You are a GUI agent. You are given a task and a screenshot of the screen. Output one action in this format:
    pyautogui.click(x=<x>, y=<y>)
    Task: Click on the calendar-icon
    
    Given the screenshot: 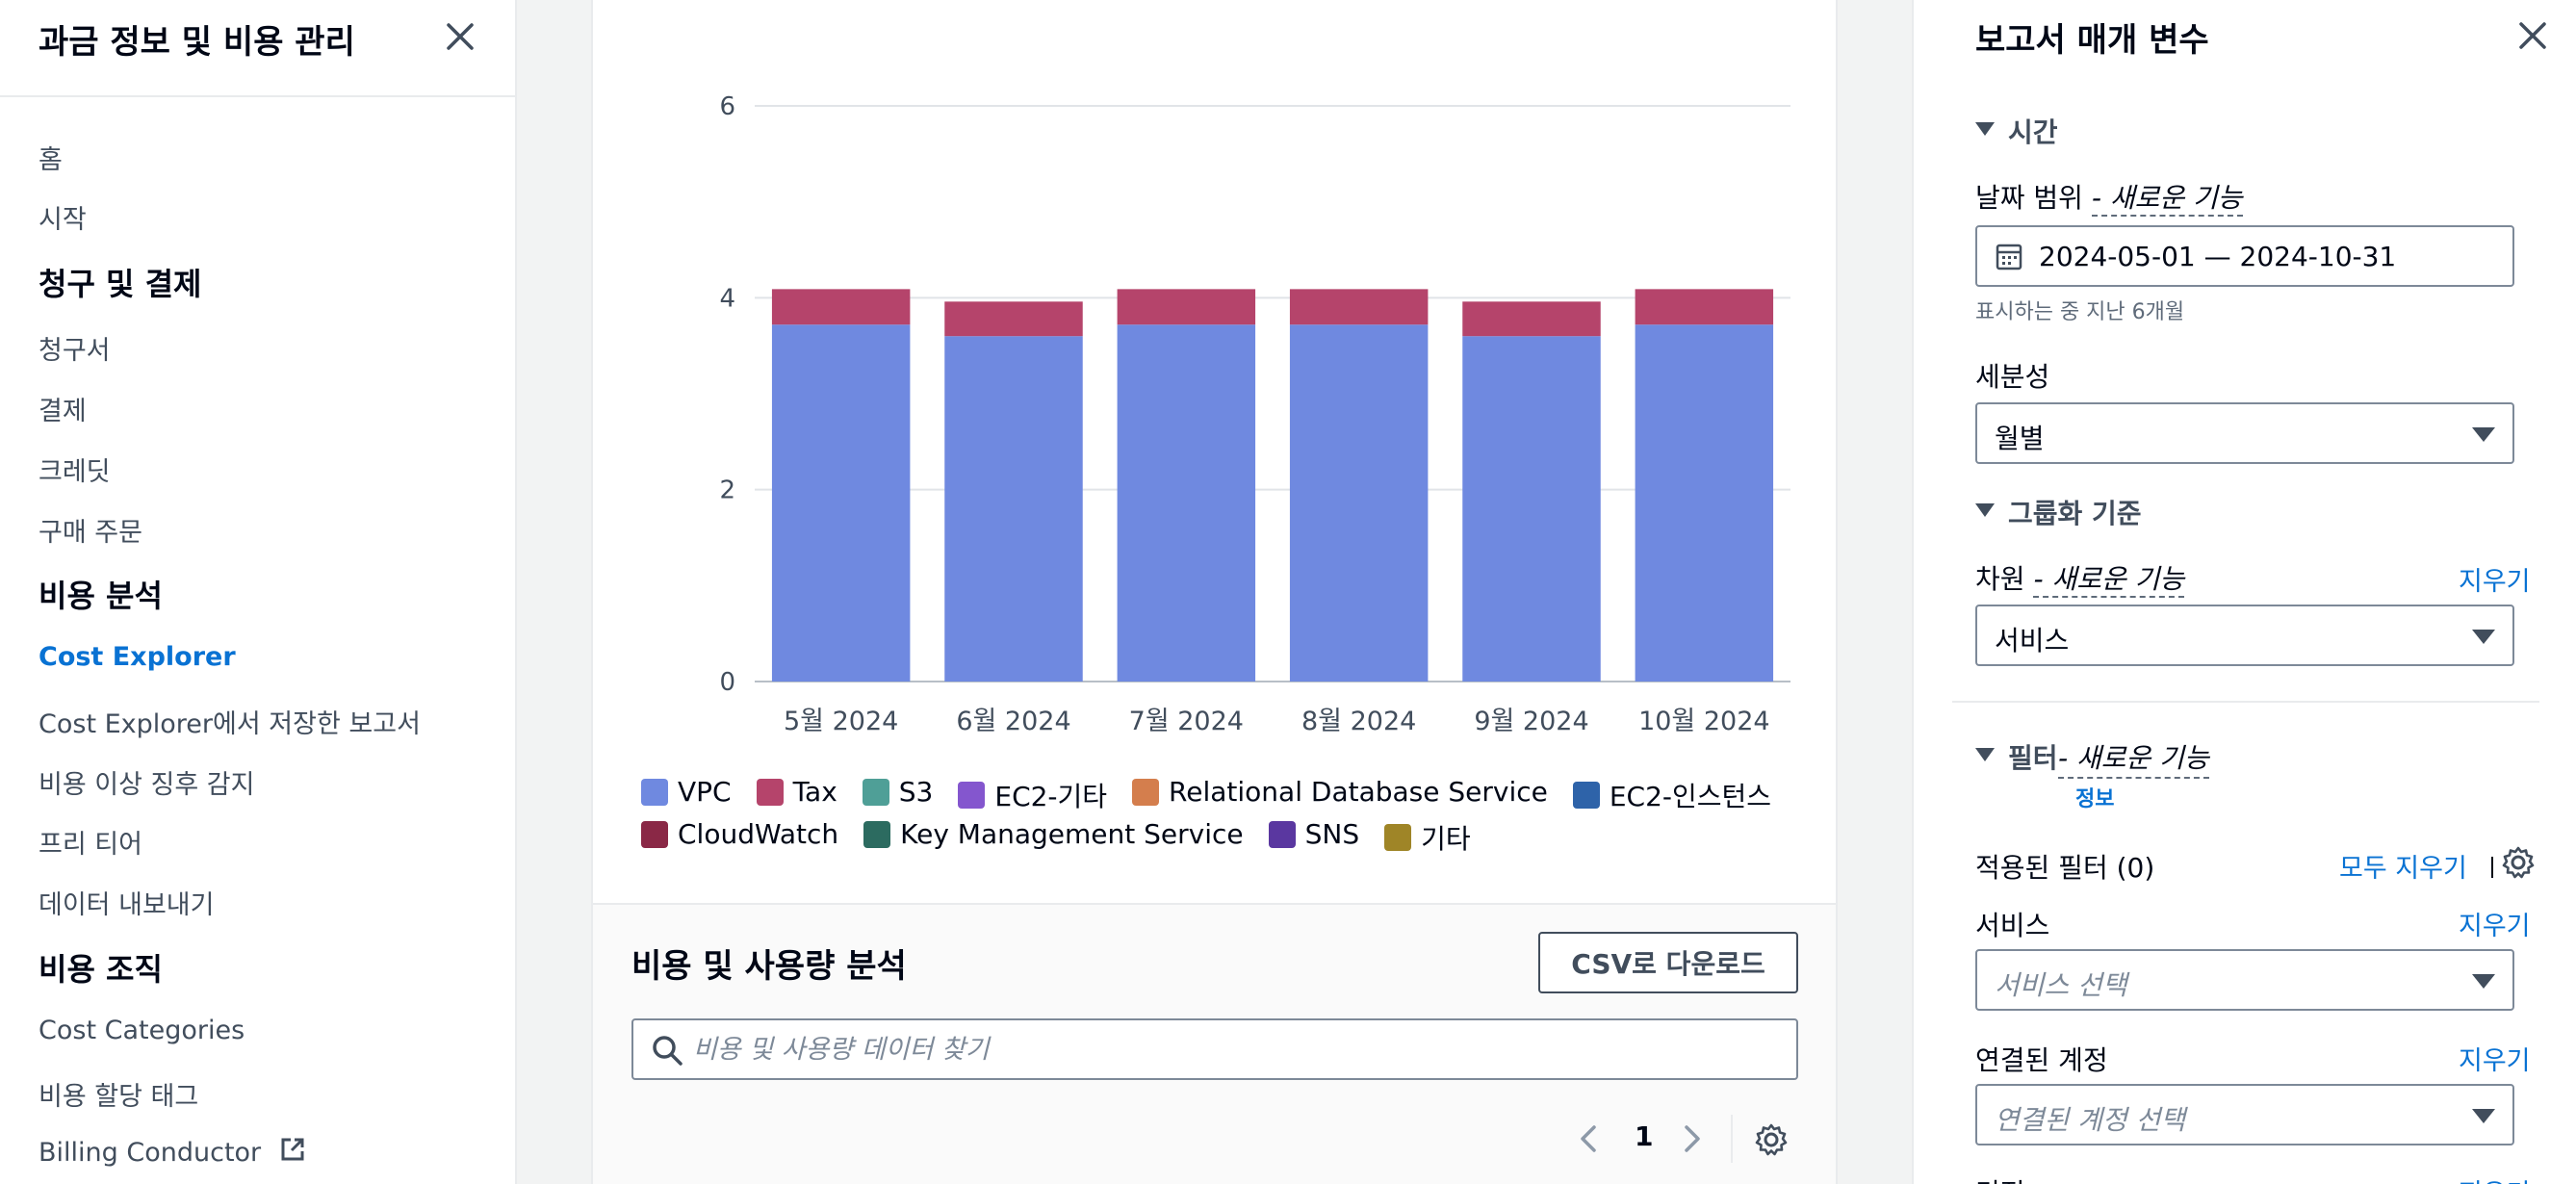 What is the action you would take?
    pyautogui.click(x=2009, y=257)
    